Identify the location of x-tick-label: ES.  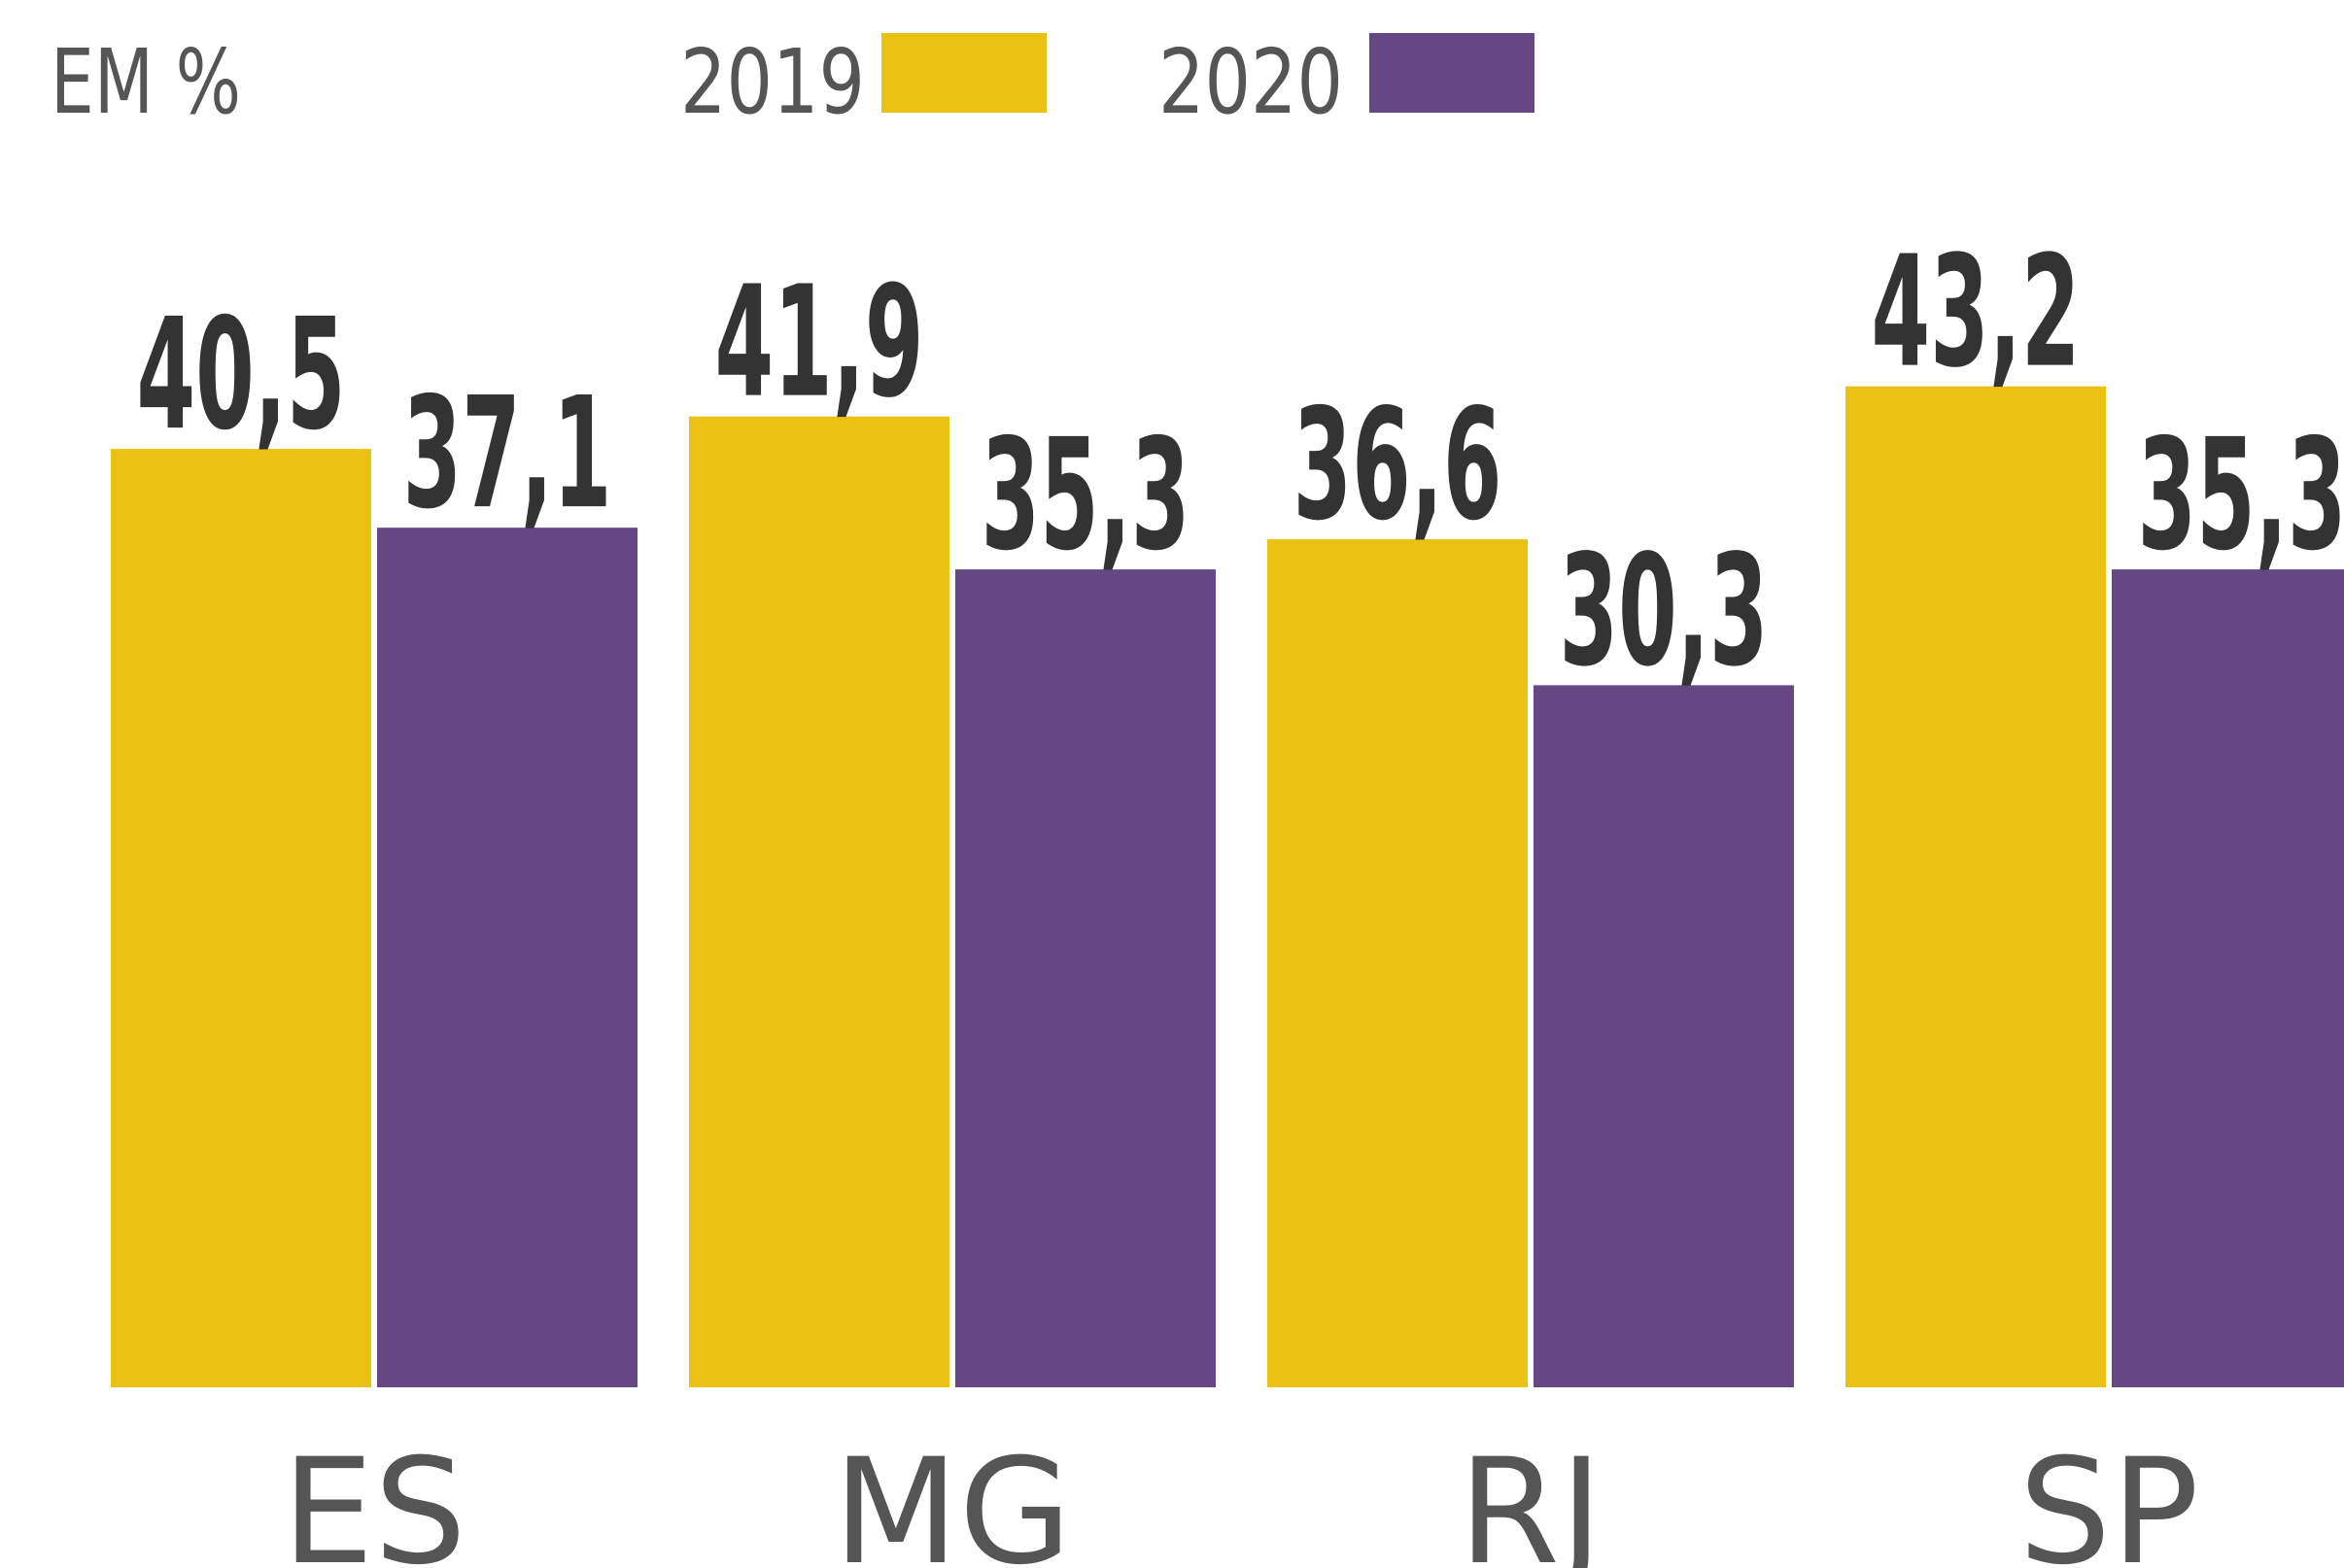
(374, 1498).